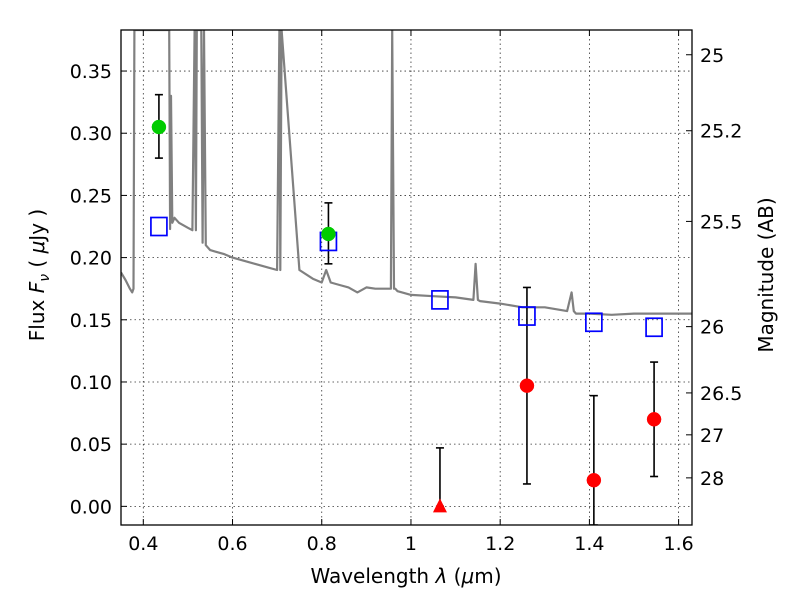 This screenshot has width=800, height=600. I want to click on y-axis-label: Flux Fν ( μJy ), so click(39, 275).